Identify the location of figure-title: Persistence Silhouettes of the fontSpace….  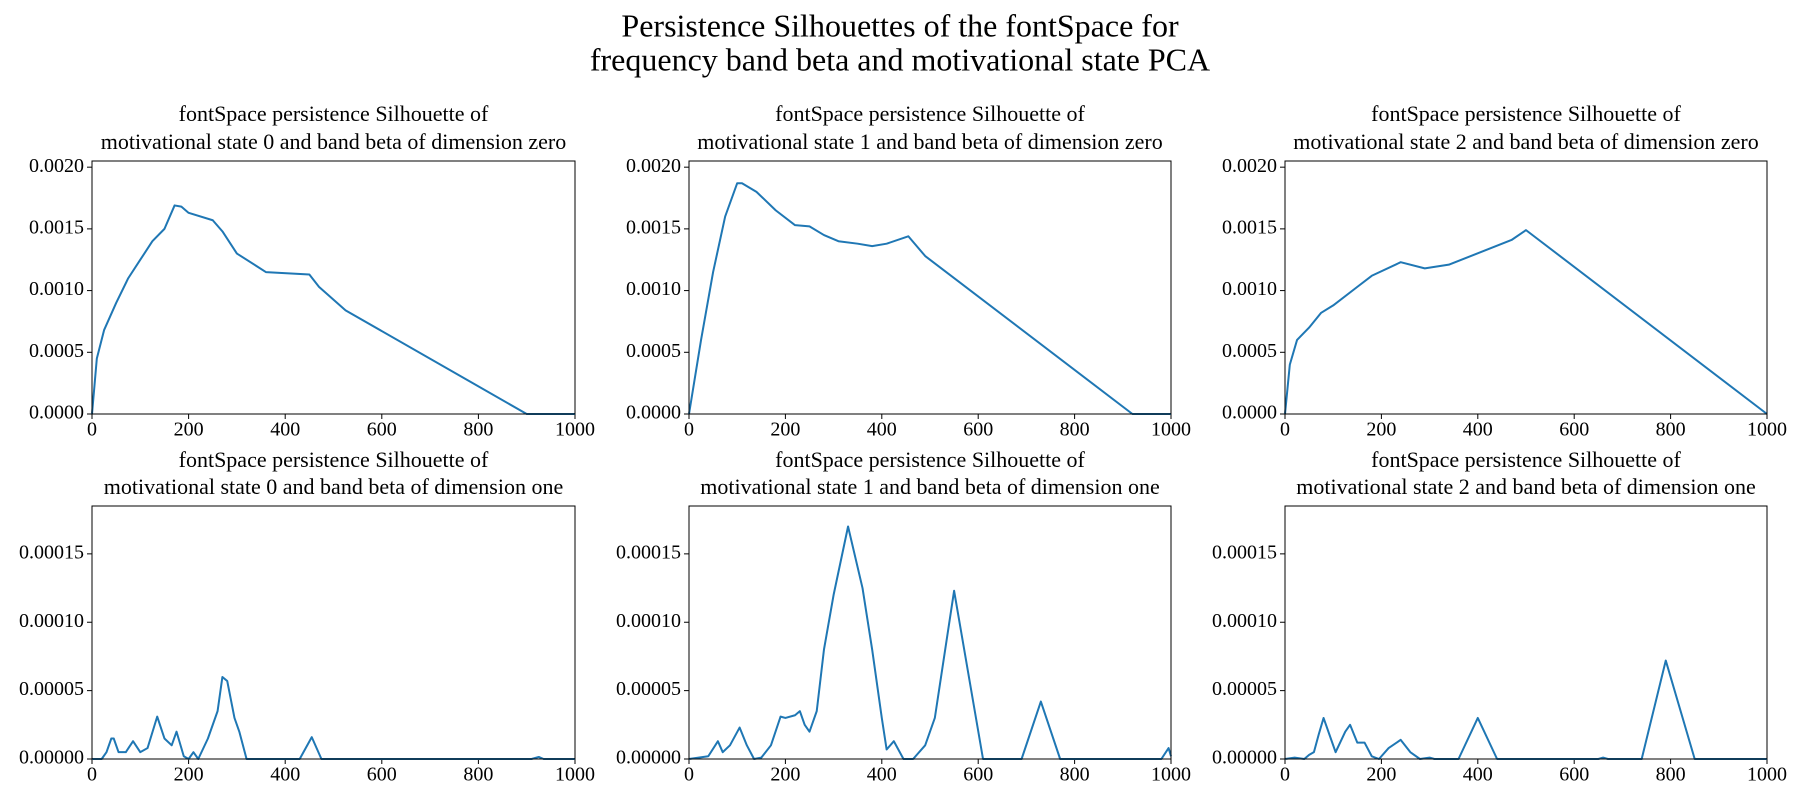
(900, 25).